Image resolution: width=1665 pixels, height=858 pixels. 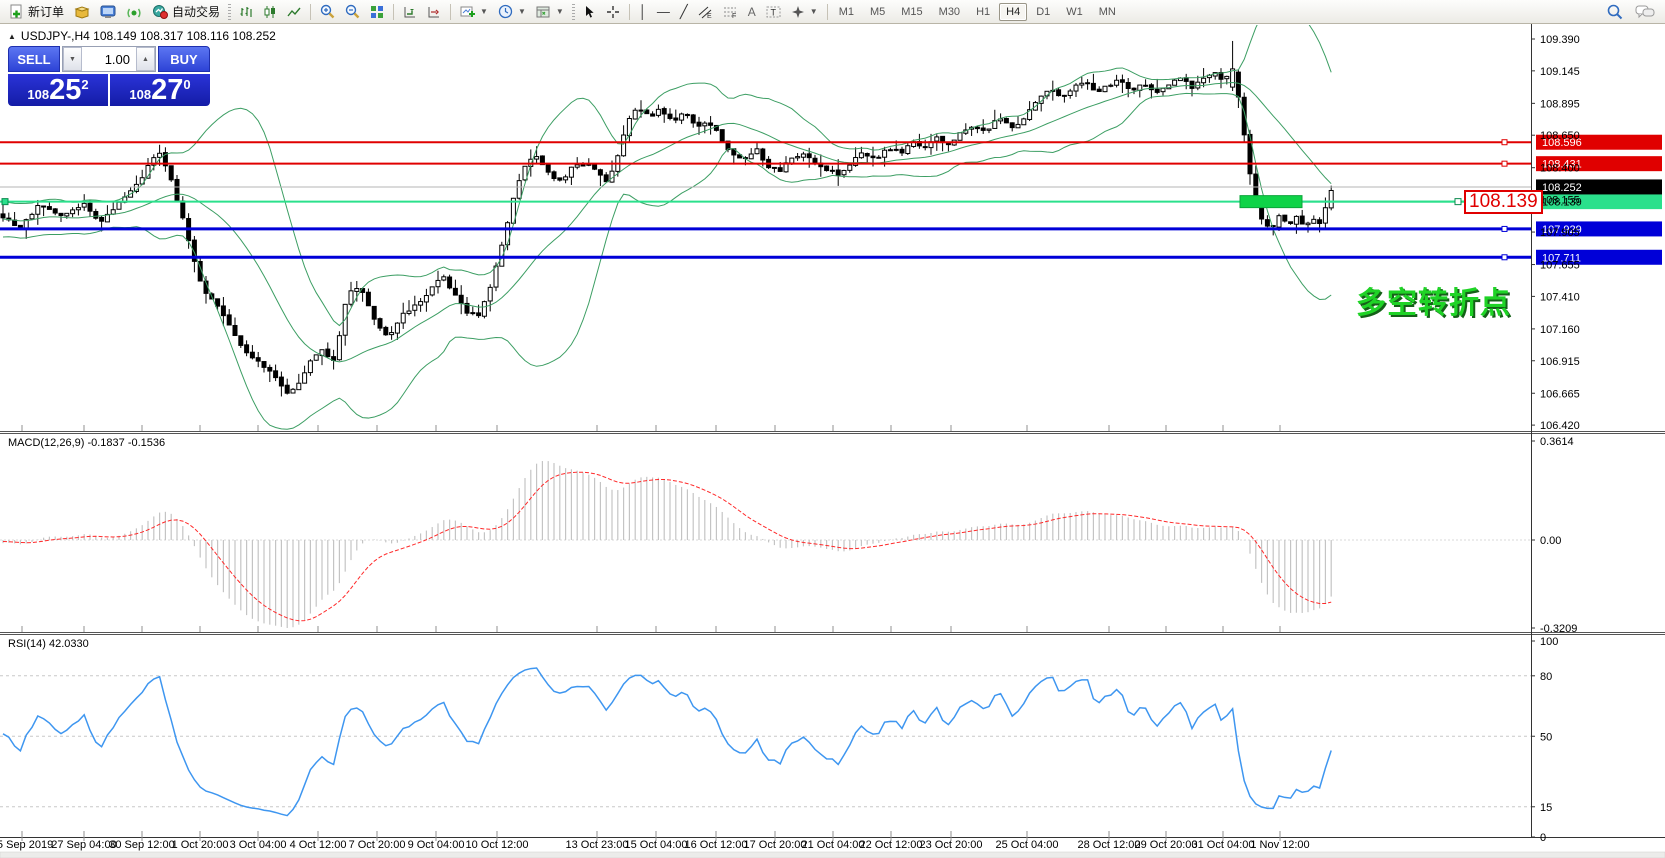 I want to click on vline-tool-button: │, so click(x=643, y=12).